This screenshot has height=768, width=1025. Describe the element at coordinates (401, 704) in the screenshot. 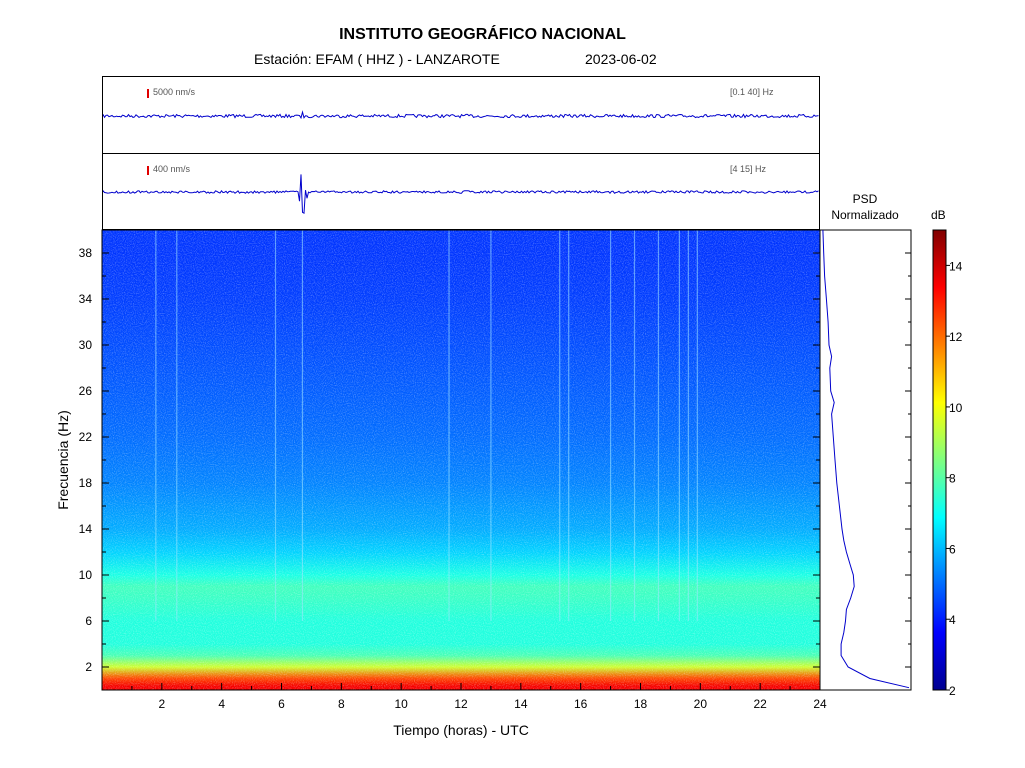

I see `x-tick-label: 10` at that location.